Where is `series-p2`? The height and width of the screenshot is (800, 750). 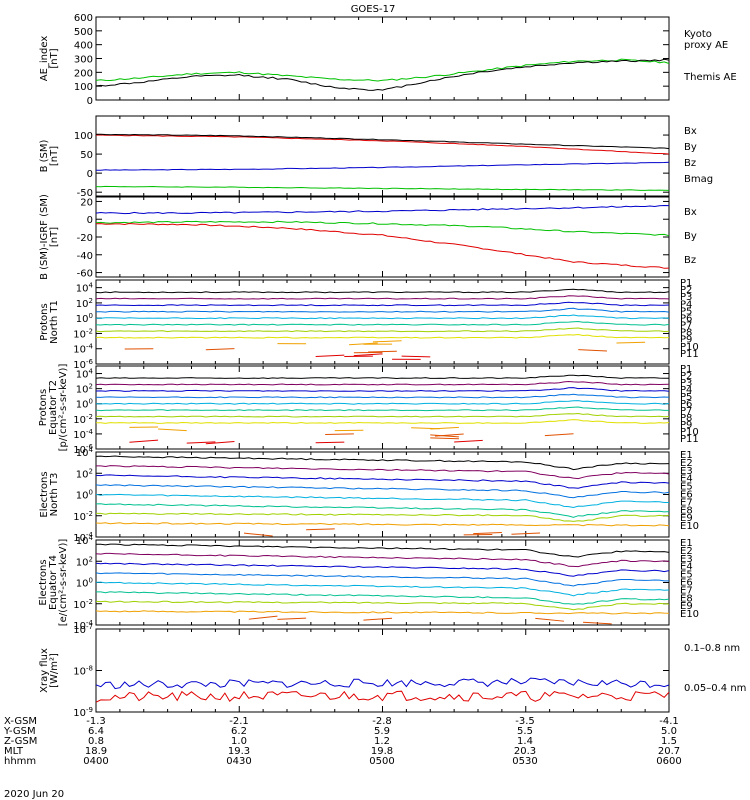
series-p2 is located at coordinates (382, 297).